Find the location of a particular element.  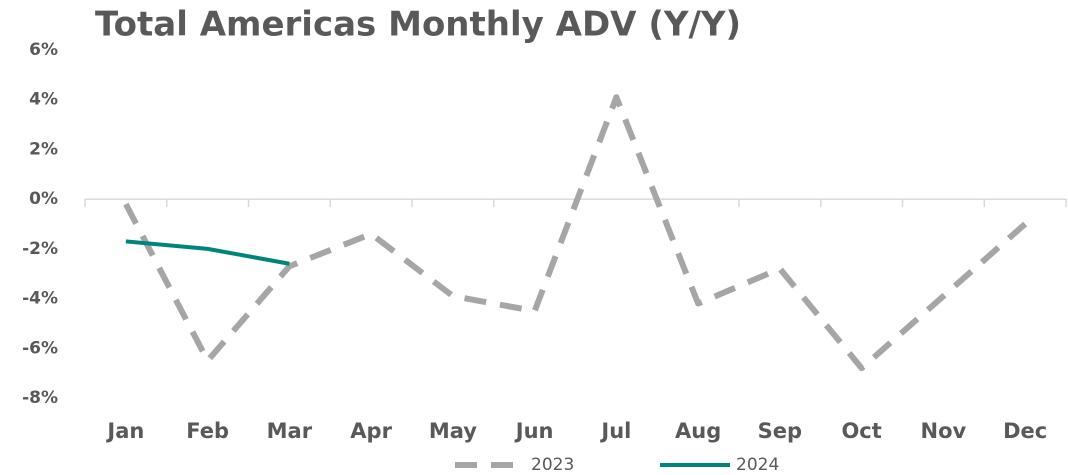

y-tick-label: -4% is located at coordinates (40, 299).